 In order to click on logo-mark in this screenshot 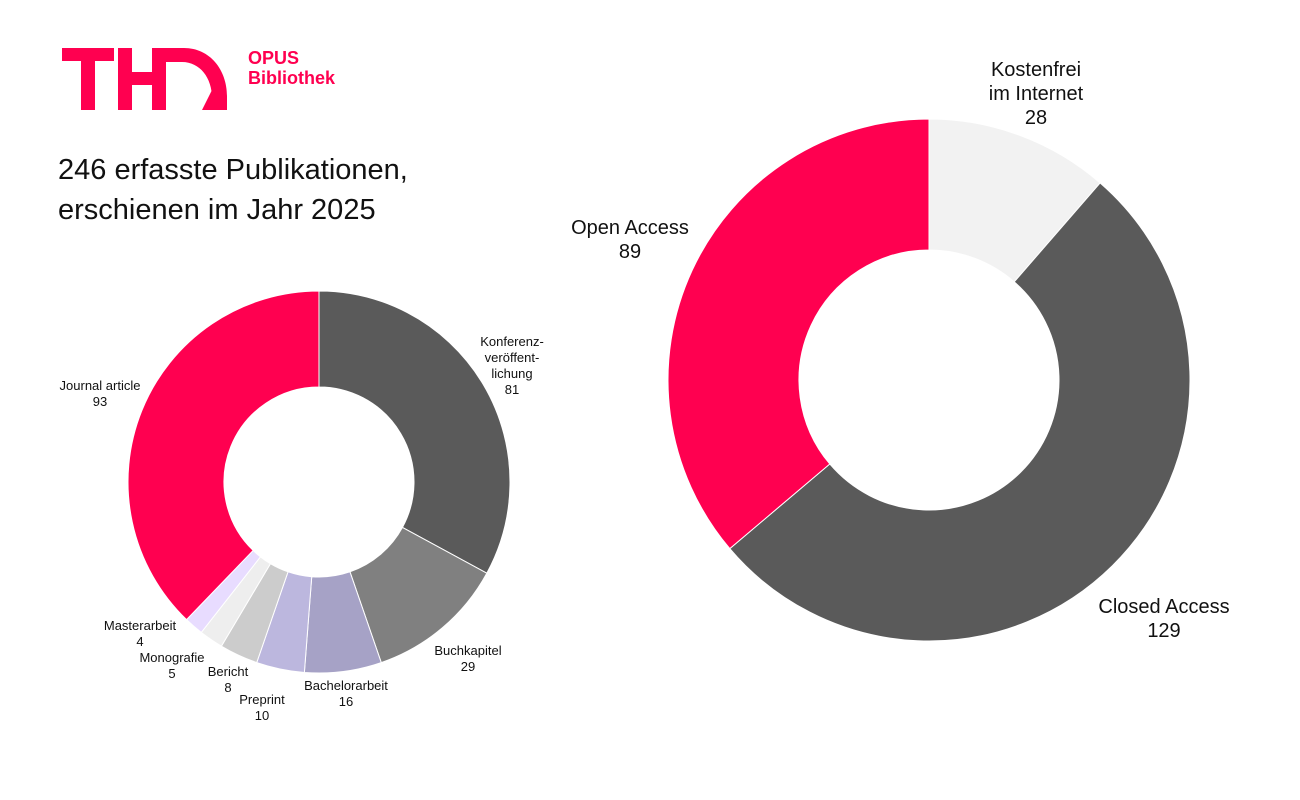, I will do `click(144, 79)`.